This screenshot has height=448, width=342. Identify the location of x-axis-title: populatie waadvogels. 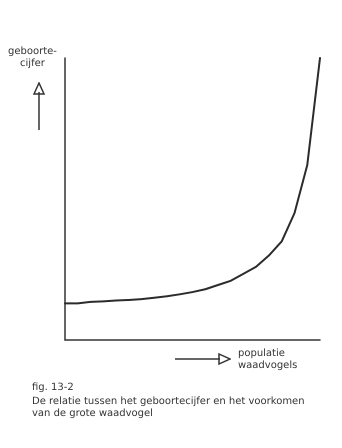
(268, 360).